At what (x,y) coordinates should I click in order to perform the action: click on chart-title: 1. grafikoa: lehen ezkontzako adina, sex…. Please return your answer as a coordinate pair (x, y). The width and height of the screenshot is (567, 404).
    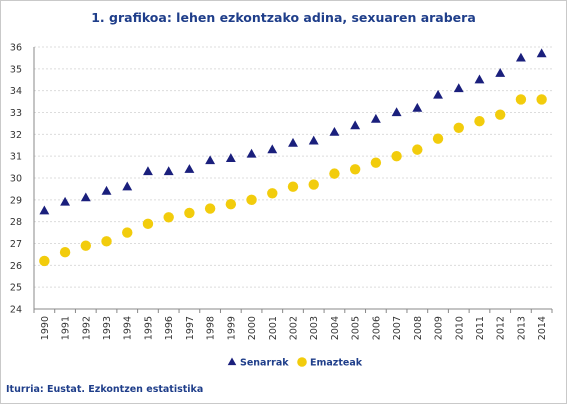
    Looking at the image, I should click on (283, 17).